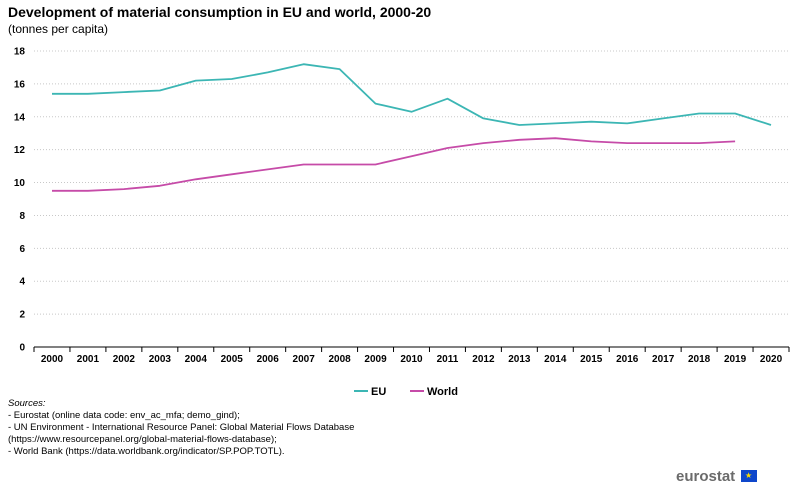 The width and height of the screenshot is (800, 488). I want to click on x-tick-label: 2004, so click(196, 359).